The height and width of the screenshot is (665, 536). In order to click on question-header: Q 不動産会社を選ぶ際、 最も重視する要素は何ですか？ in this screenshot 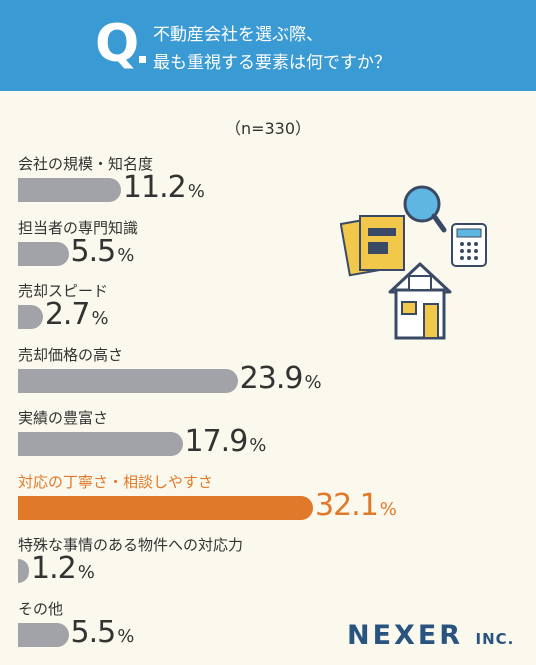, I will do `click(268, 45)`.